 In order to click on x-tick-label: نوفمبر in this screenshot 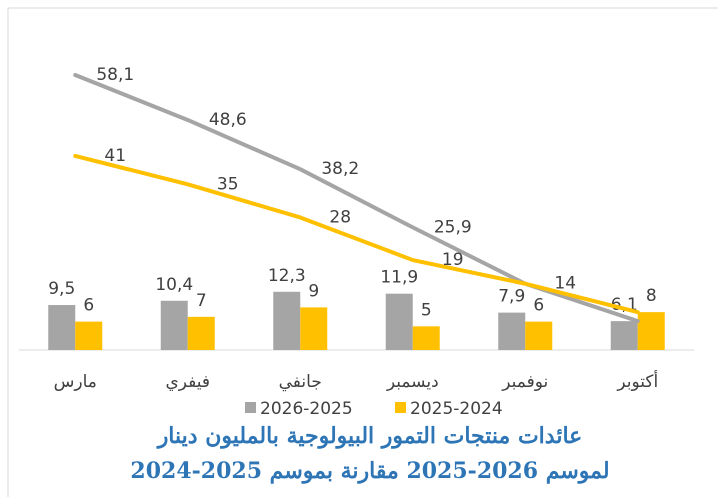, I will do `click(524, 382)`.